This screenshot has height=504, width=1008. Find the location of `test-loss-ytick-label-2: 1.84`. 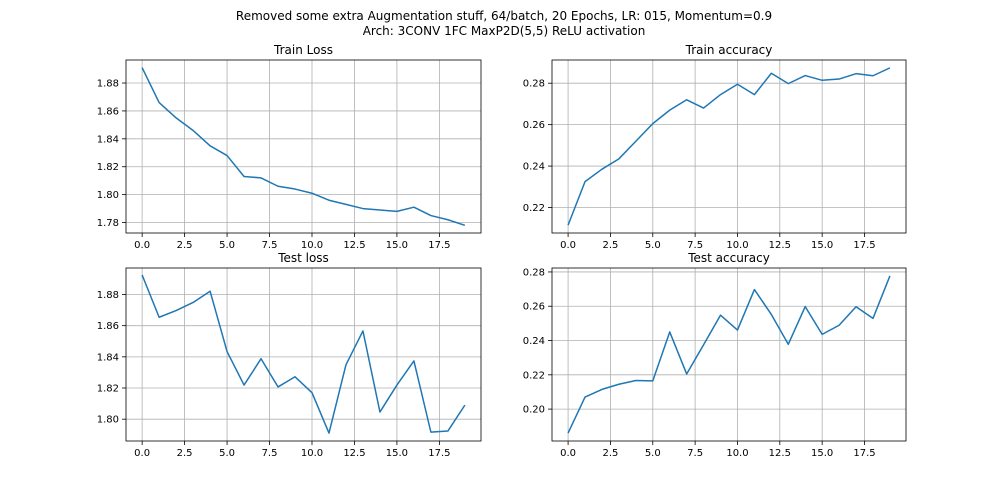

test-loss-ytick-label-2: 1.84 is located at coordinates (108, 357).